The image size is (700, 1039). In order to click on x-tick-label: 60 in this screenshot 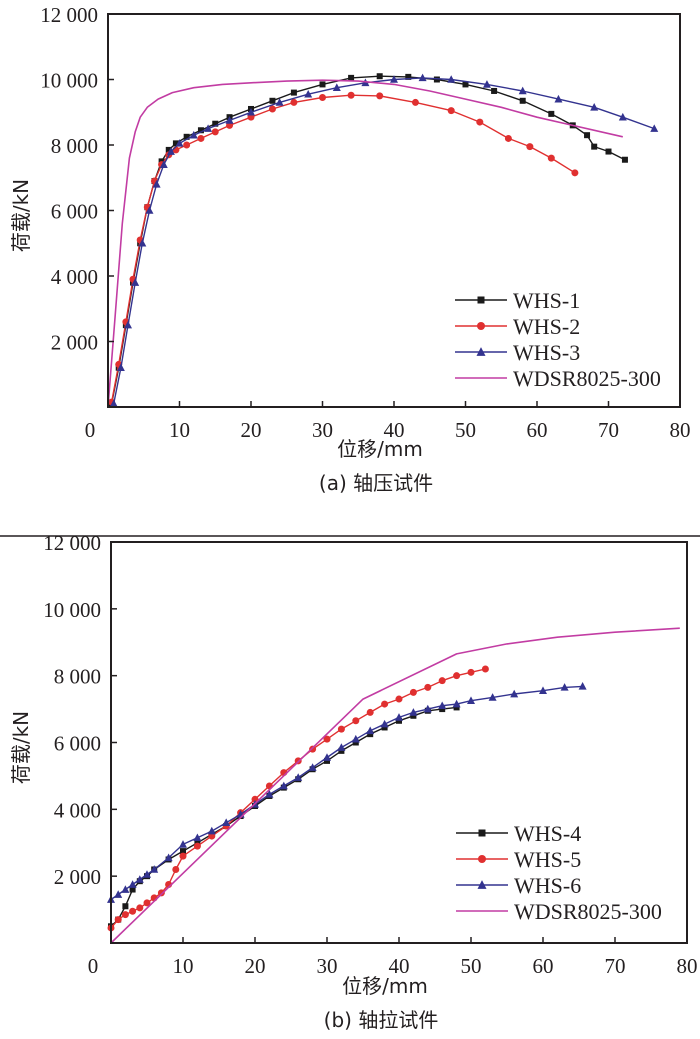, I will do `click(537, 430)`.